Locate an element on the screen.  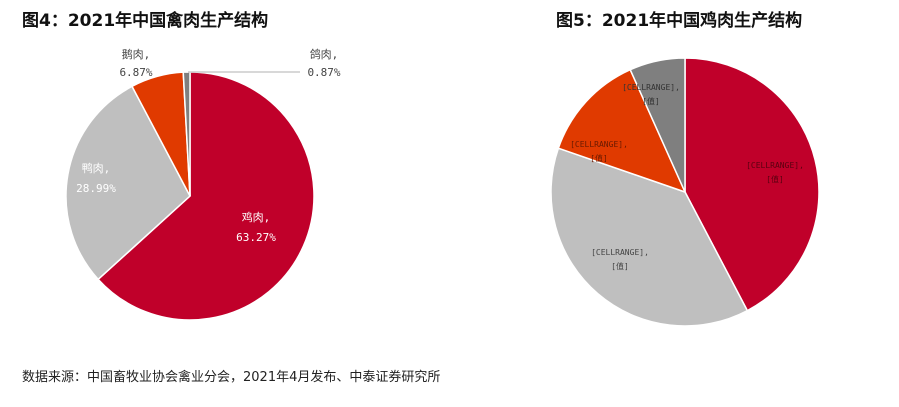
chart-1-title: 图4：2021年中国禽肉生产结构 is located at coordinates (145, 21).